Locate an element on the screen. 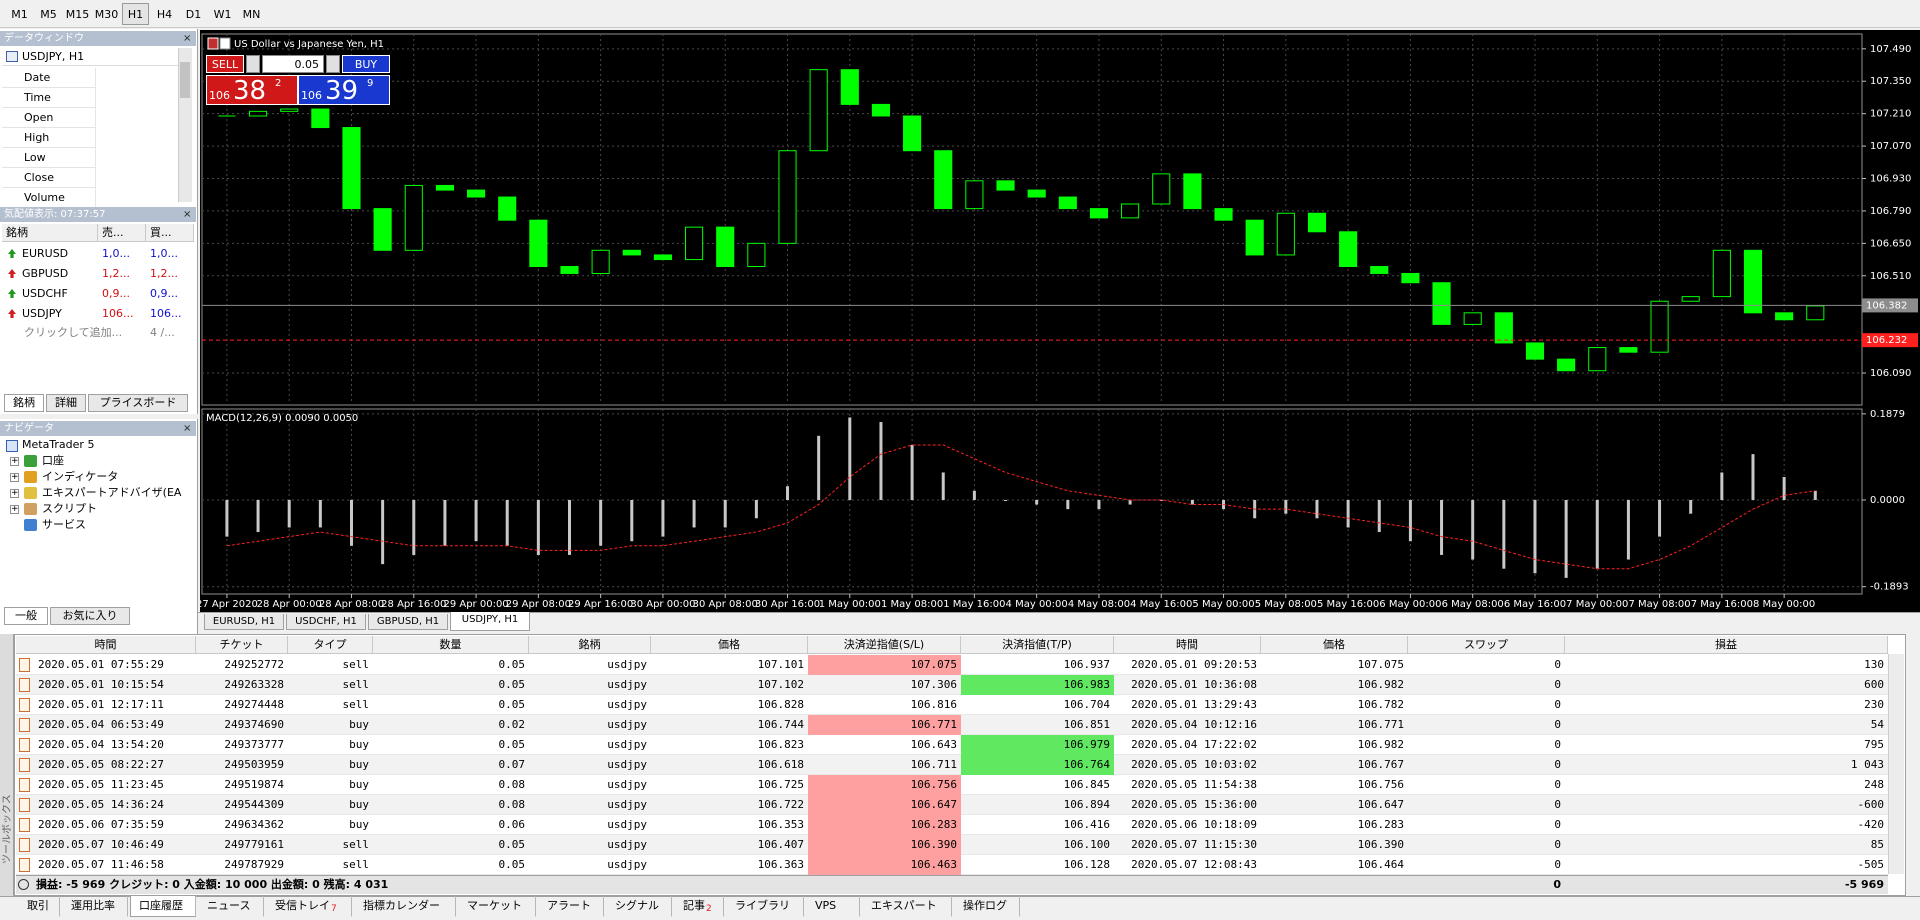 The width and height of the screenshot is (1920, 920). panel-tab: 詳細 is located at coordinates (66, 403).